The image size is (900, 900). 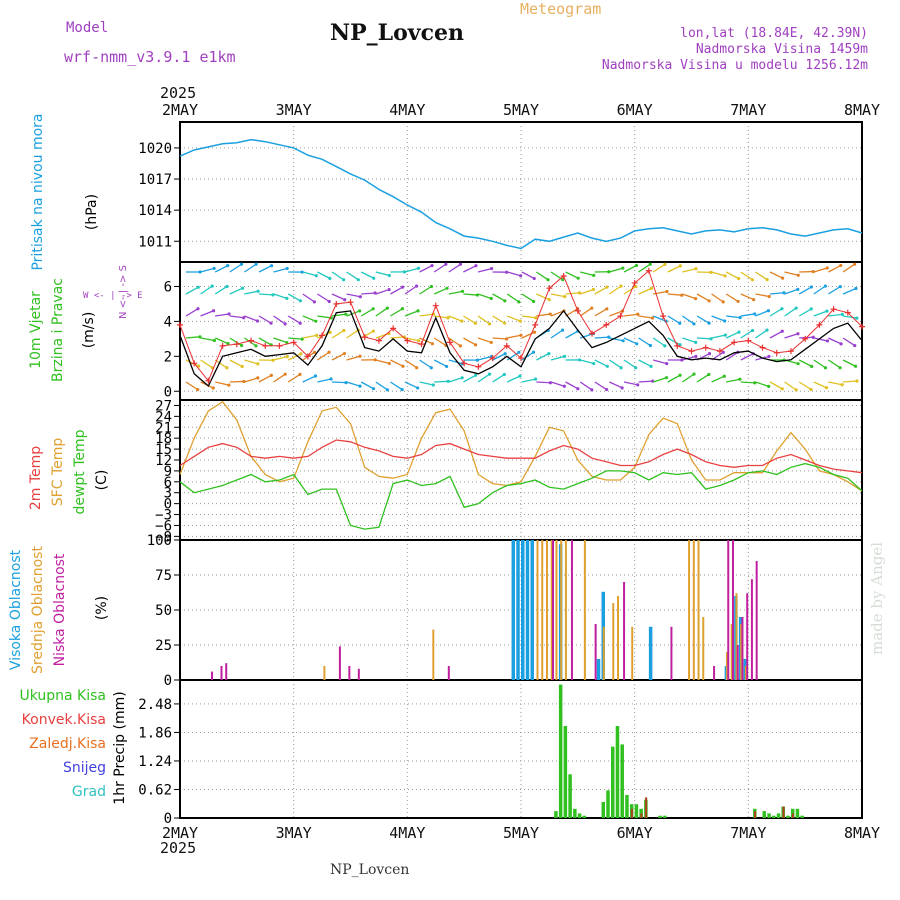 I want to click on y-tick-label: −9, so click(x=163, y=537).